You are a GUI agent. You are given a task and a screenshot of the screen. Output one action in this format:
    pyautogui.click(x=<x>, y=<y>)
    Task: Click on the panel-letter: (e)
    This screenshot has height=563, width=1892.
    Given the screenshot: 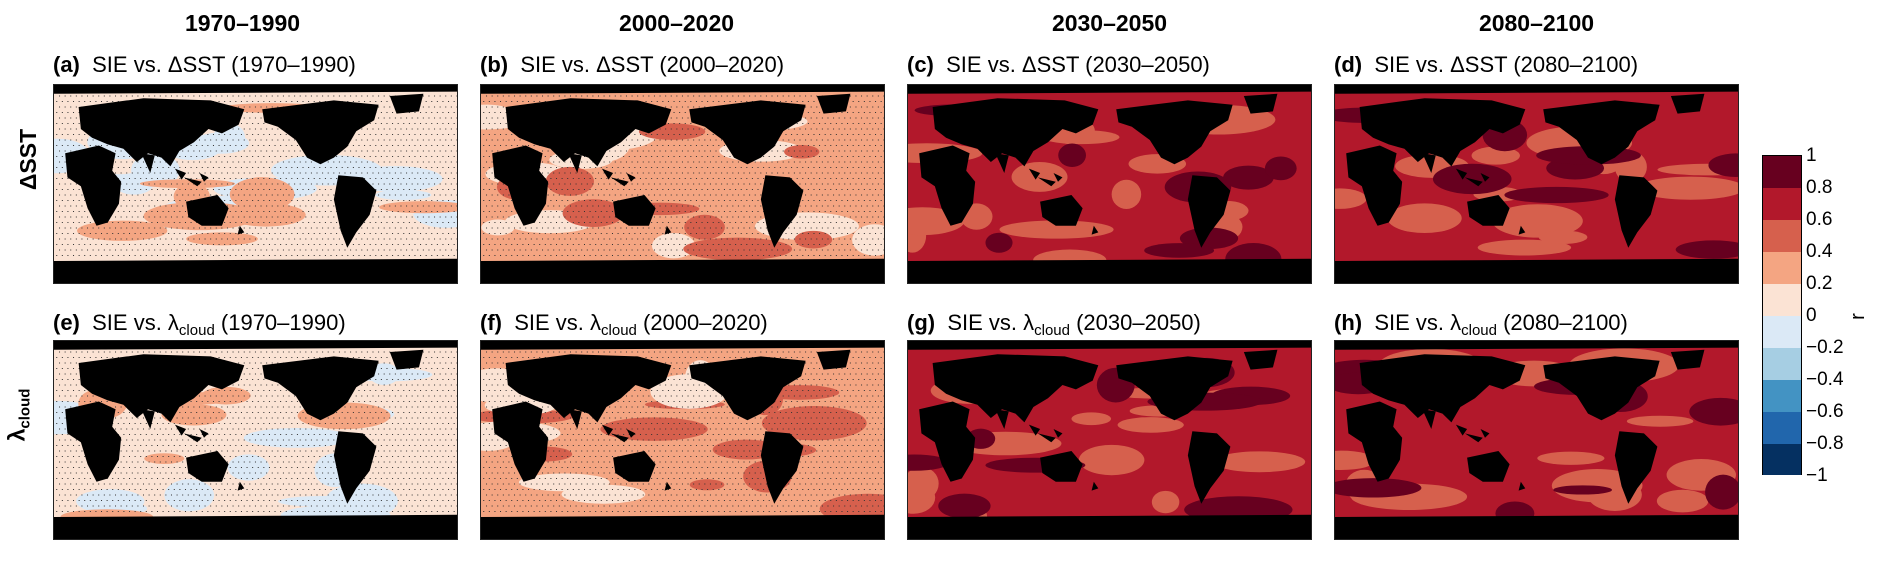 What is the action you would take?
    pyautogui.click(x=66, y=322)
    